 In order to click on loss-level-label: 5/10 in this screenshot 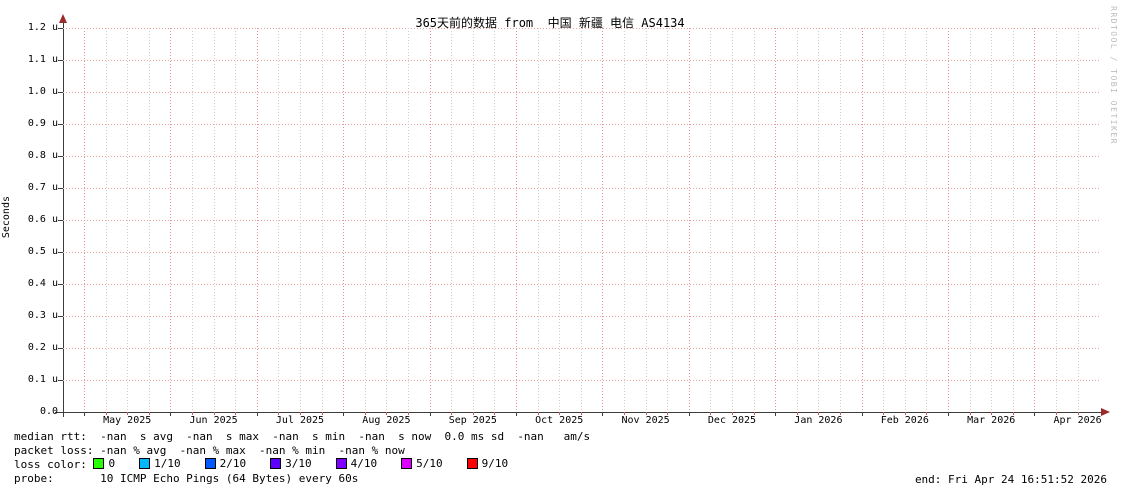, I will do `click(429, 463)`.